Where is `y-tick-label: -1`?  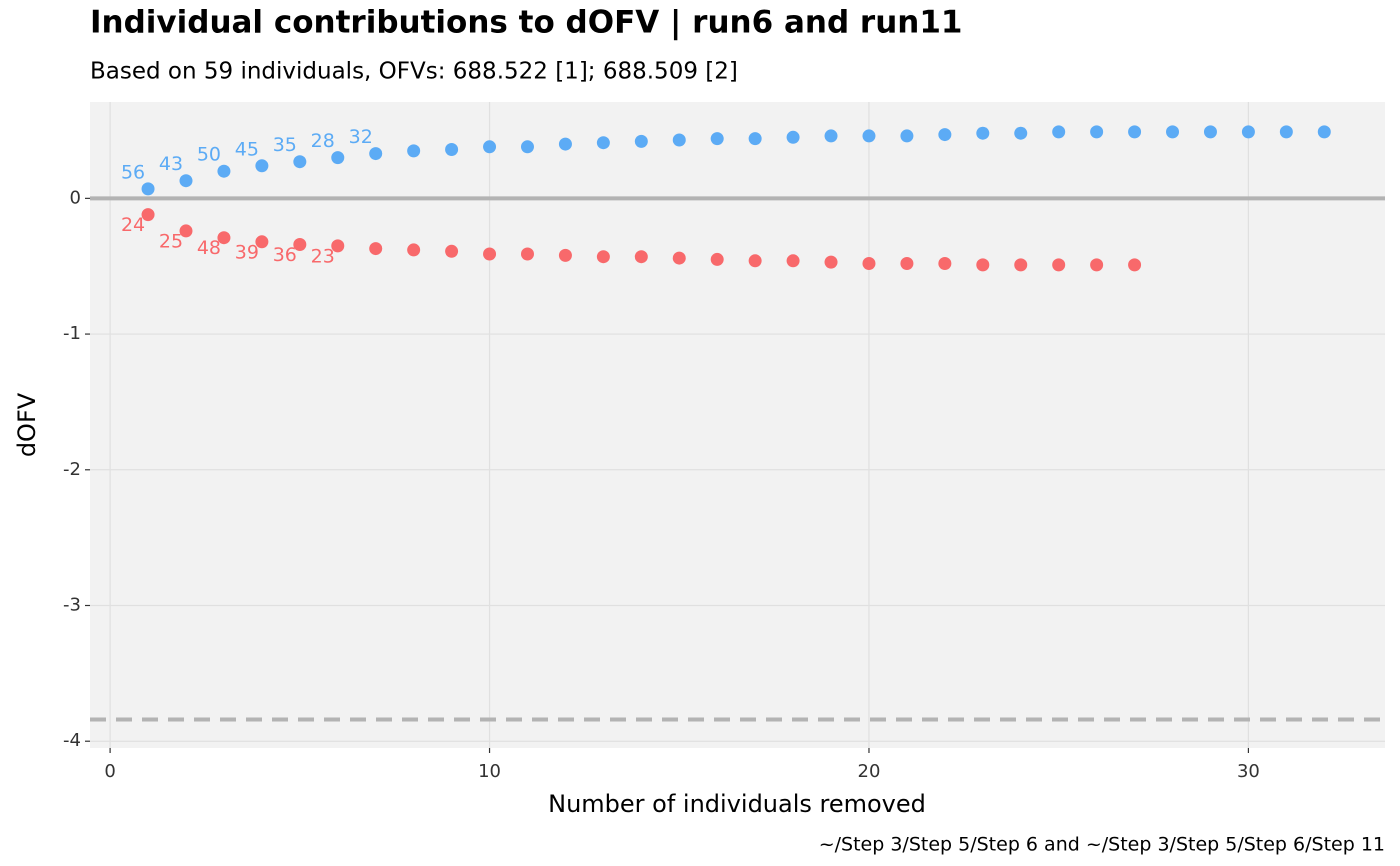
y-tick-label: -1 is located at coordinates (72, 333).